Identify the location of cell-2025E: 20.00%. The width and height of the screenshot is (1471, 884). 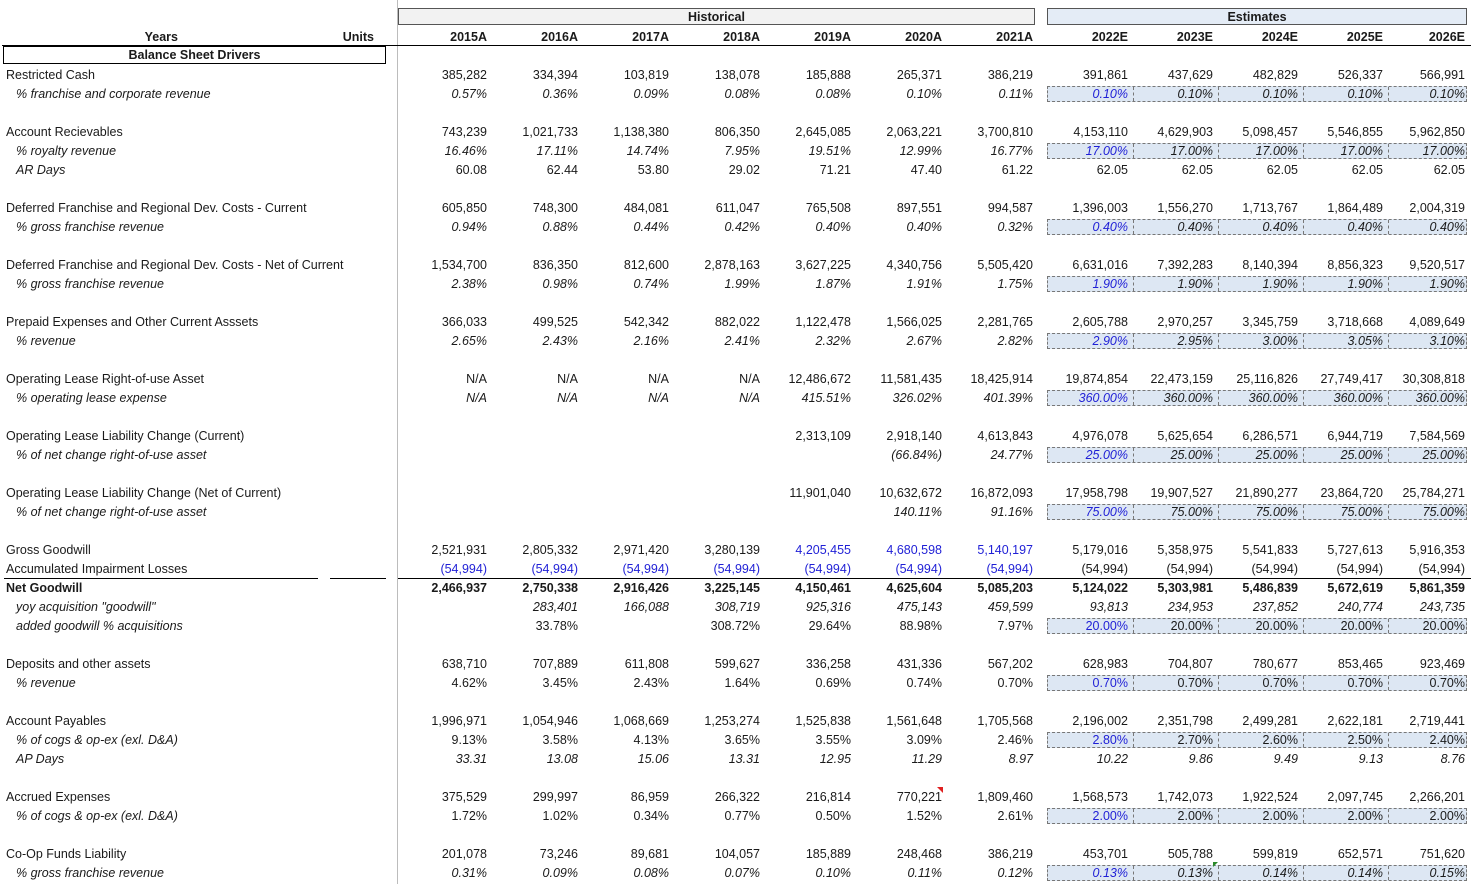
(1361, 626).